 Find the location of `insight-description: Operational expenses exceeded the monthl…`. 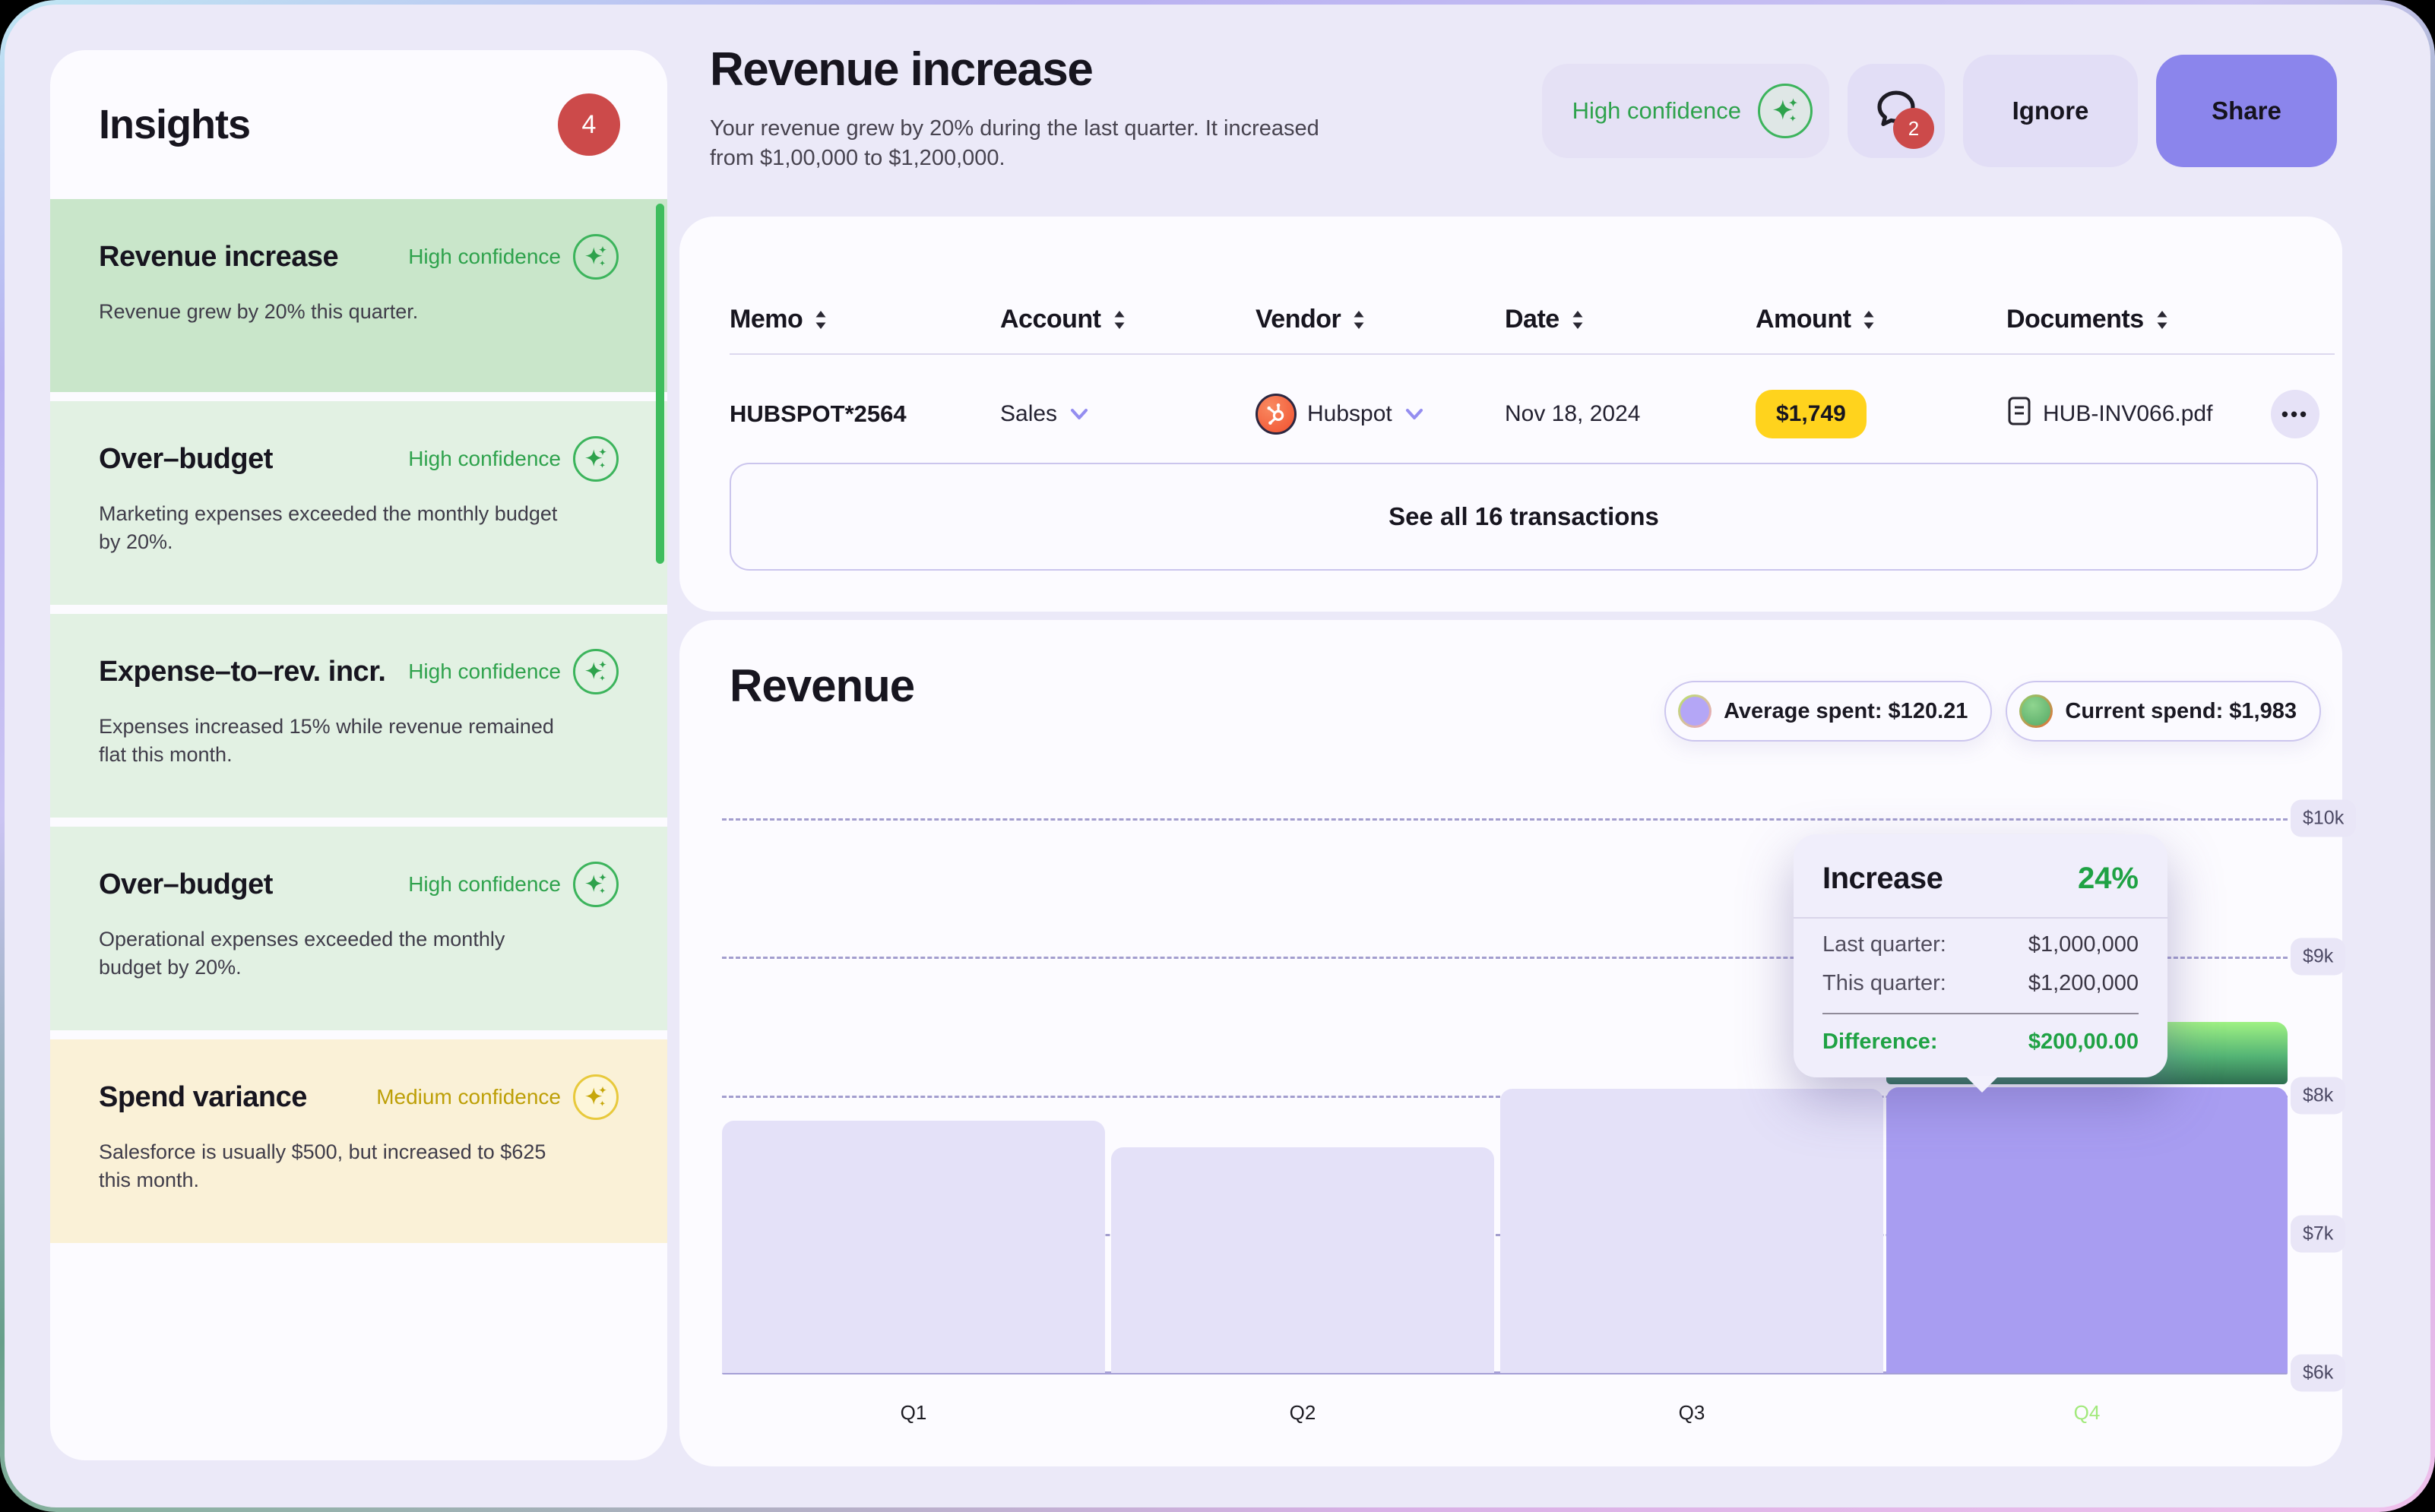

insight-description: Operational expenses exceeded the monthl… is located at coordinates (302, 953).